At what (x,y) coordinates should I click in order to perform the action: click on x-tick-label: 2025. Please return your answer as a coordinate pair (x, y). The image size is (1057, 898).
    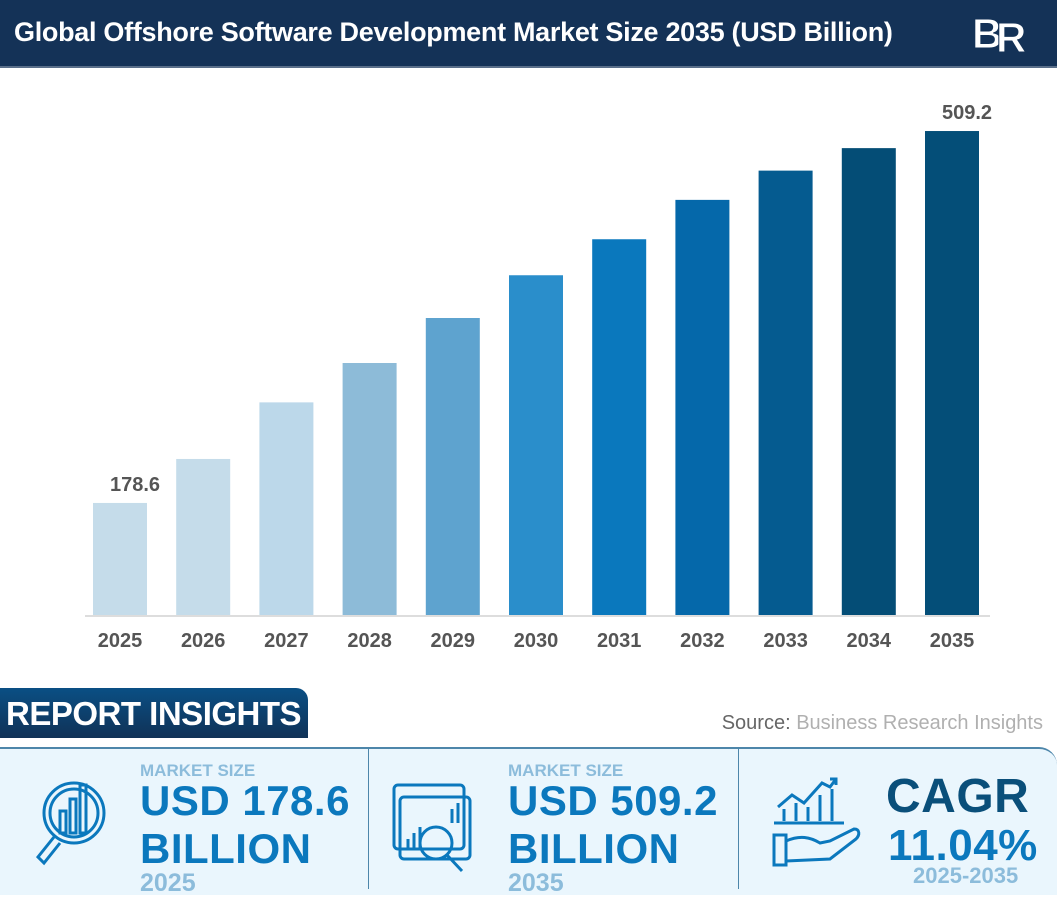
    Looking at the image, I should click on (120, 641).